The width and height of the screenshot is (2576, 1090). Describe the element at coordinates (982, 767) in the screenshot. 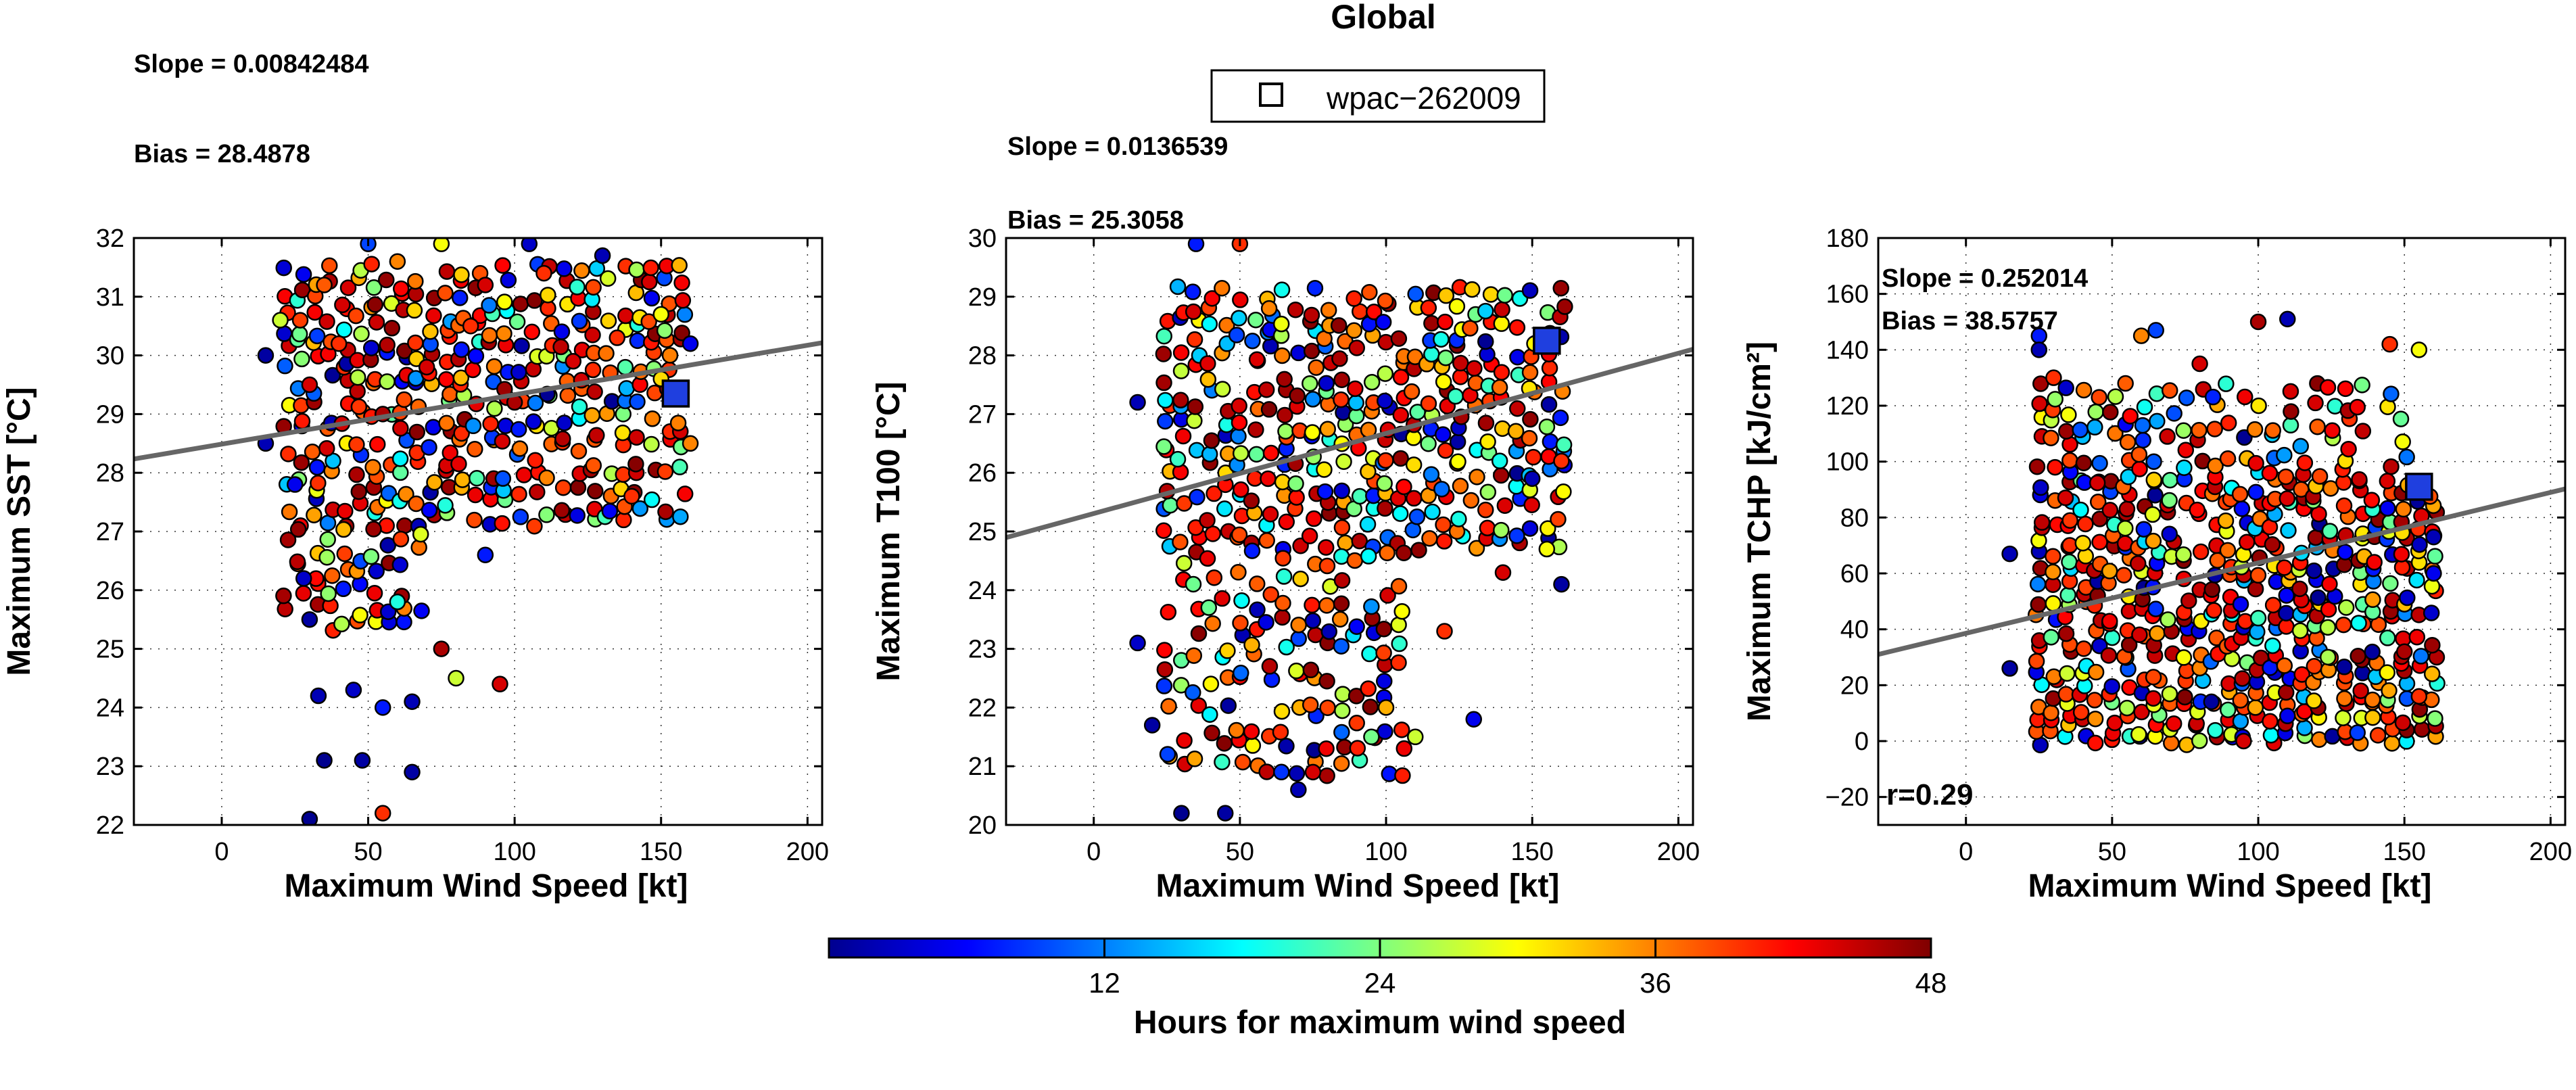

I see `y-tick-label: 21` at that location.